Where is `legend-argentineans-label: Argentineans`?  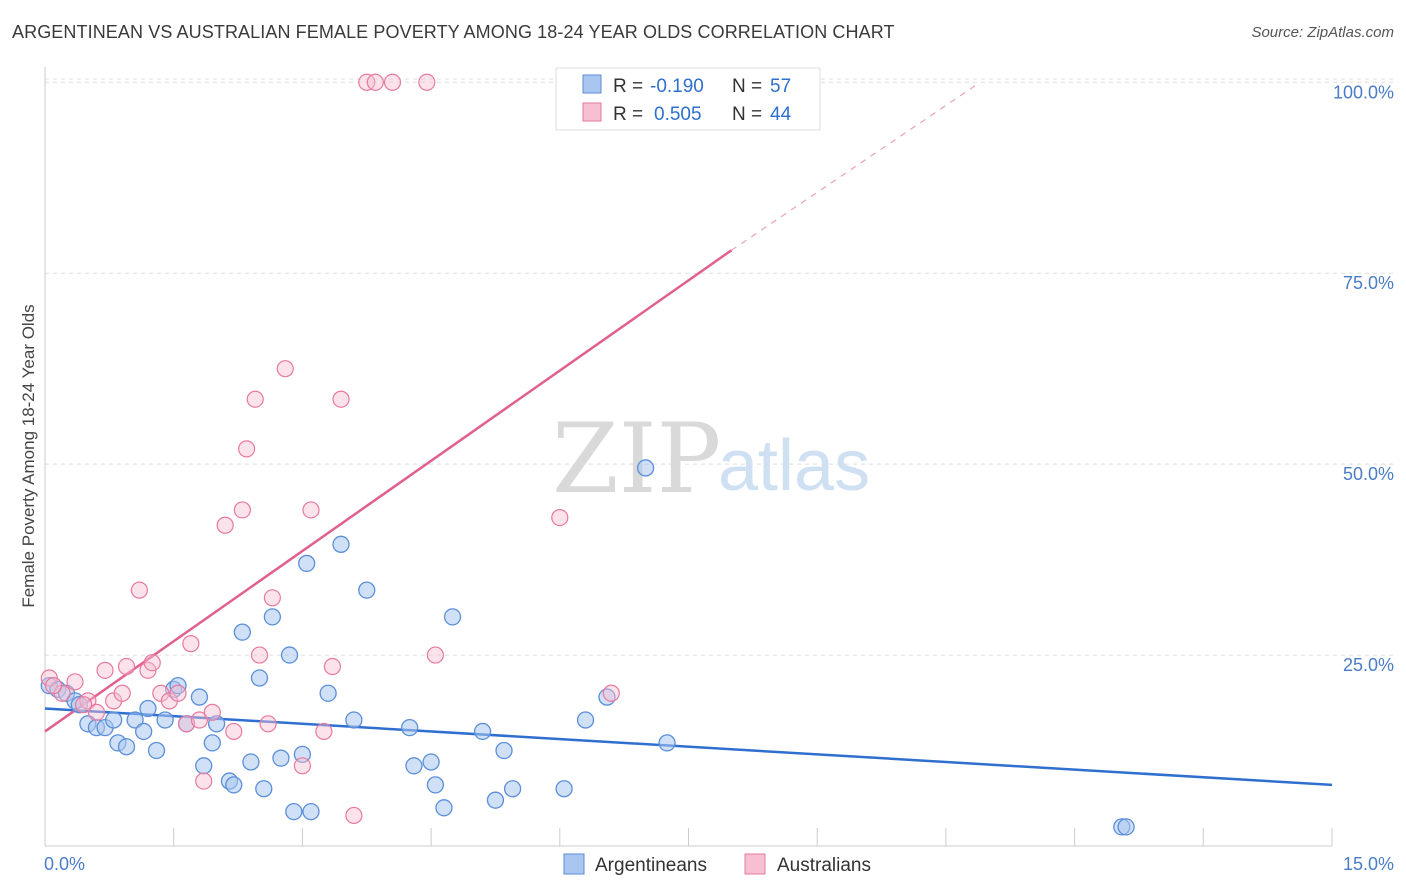
legend-argentineans-label: Argentineans is located at coordinates (651, 865).